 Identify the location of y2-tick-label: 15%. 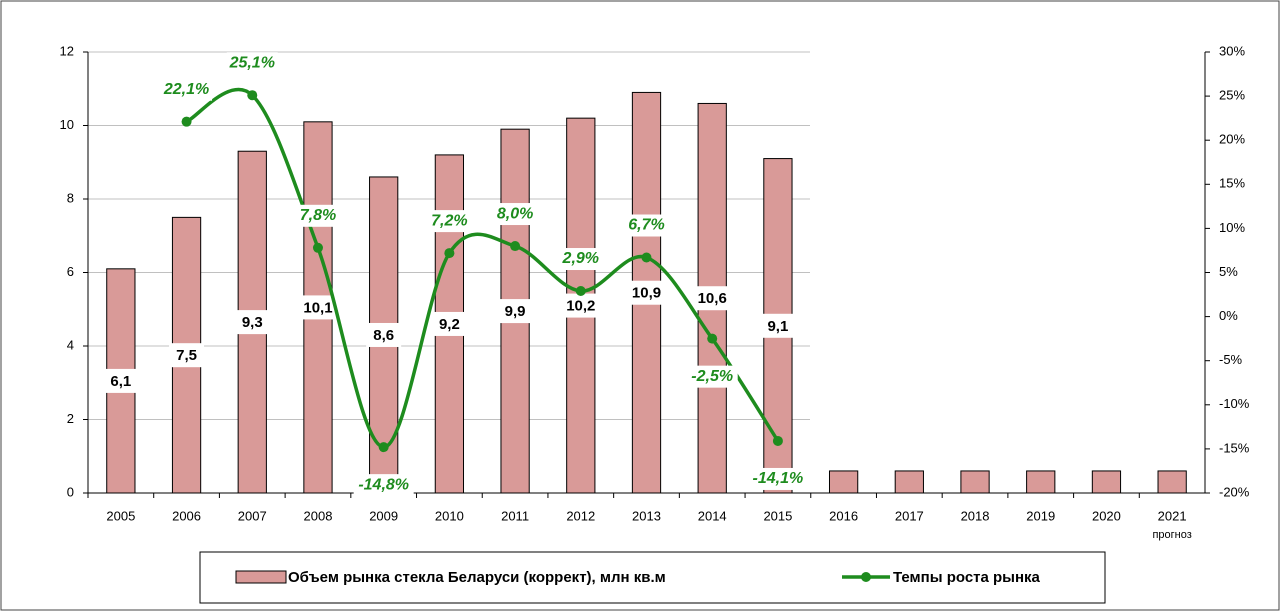
(1232, 183).